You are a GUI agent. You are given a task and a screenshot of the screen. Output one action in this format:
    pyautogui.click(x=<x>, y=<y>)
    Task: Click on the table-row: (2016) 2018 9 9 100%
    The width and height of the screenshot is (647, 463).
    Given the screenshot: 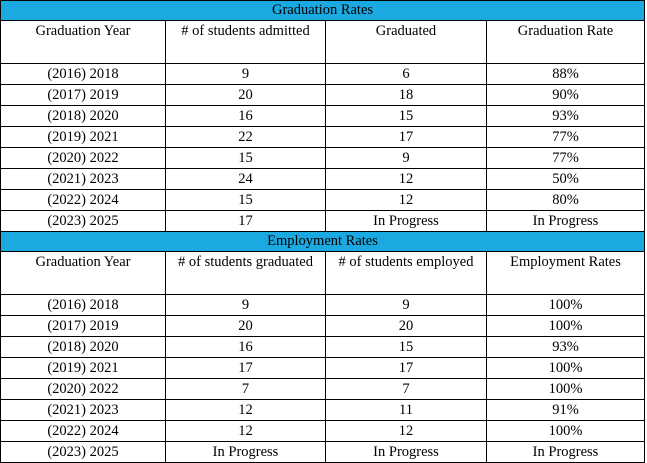 What is the action you would take?
    pyautogui.click(x=323, y=305)
    